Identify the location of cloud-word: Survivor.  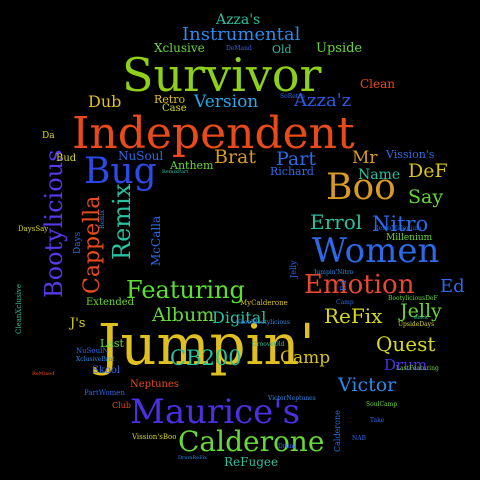
(222, 75).